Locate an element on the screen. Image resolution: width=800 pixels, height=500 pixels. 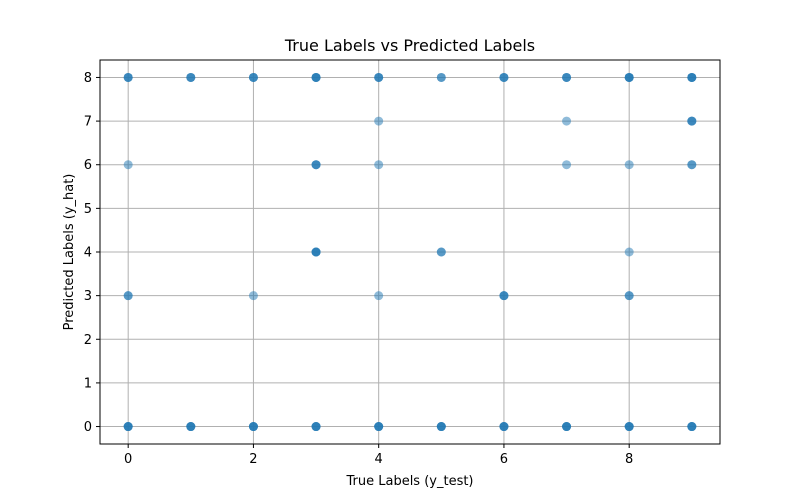
y-tick-label: 7 is located at coordinates (88, 122).